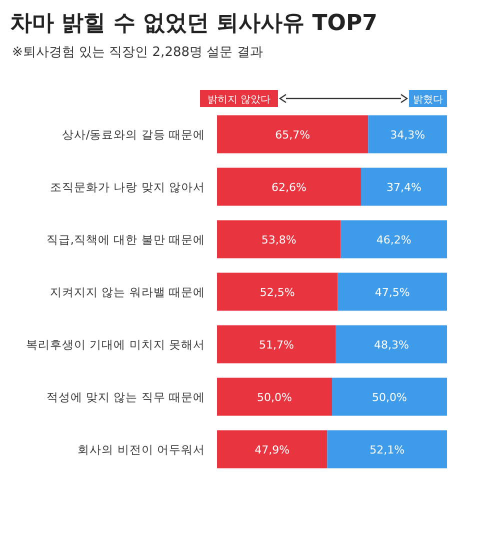  I want to click on data-label: 65,7%, so click(292, 135).